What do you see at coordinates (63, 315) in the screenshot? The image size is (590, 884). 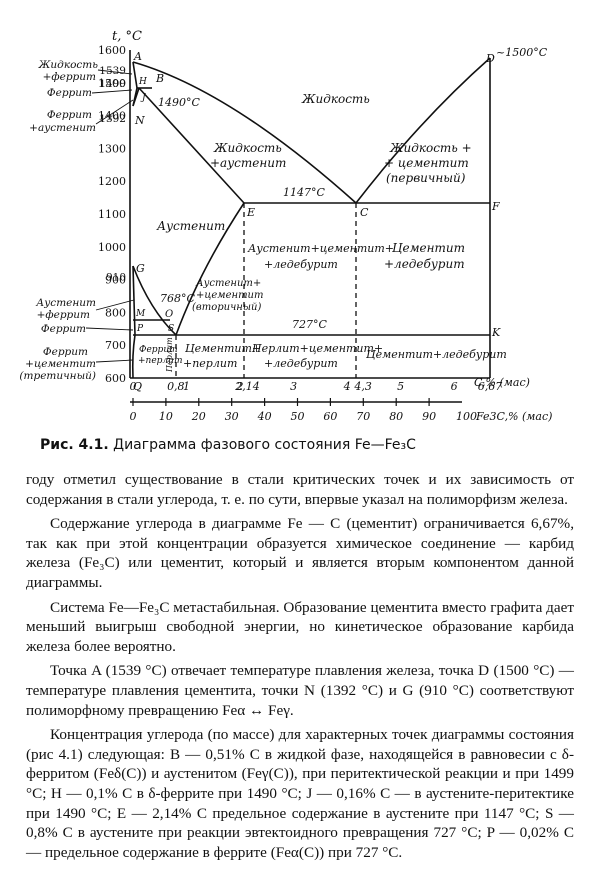 I see `left-aust-ferrite-2: +феррит` at bounding box center [63, 315].